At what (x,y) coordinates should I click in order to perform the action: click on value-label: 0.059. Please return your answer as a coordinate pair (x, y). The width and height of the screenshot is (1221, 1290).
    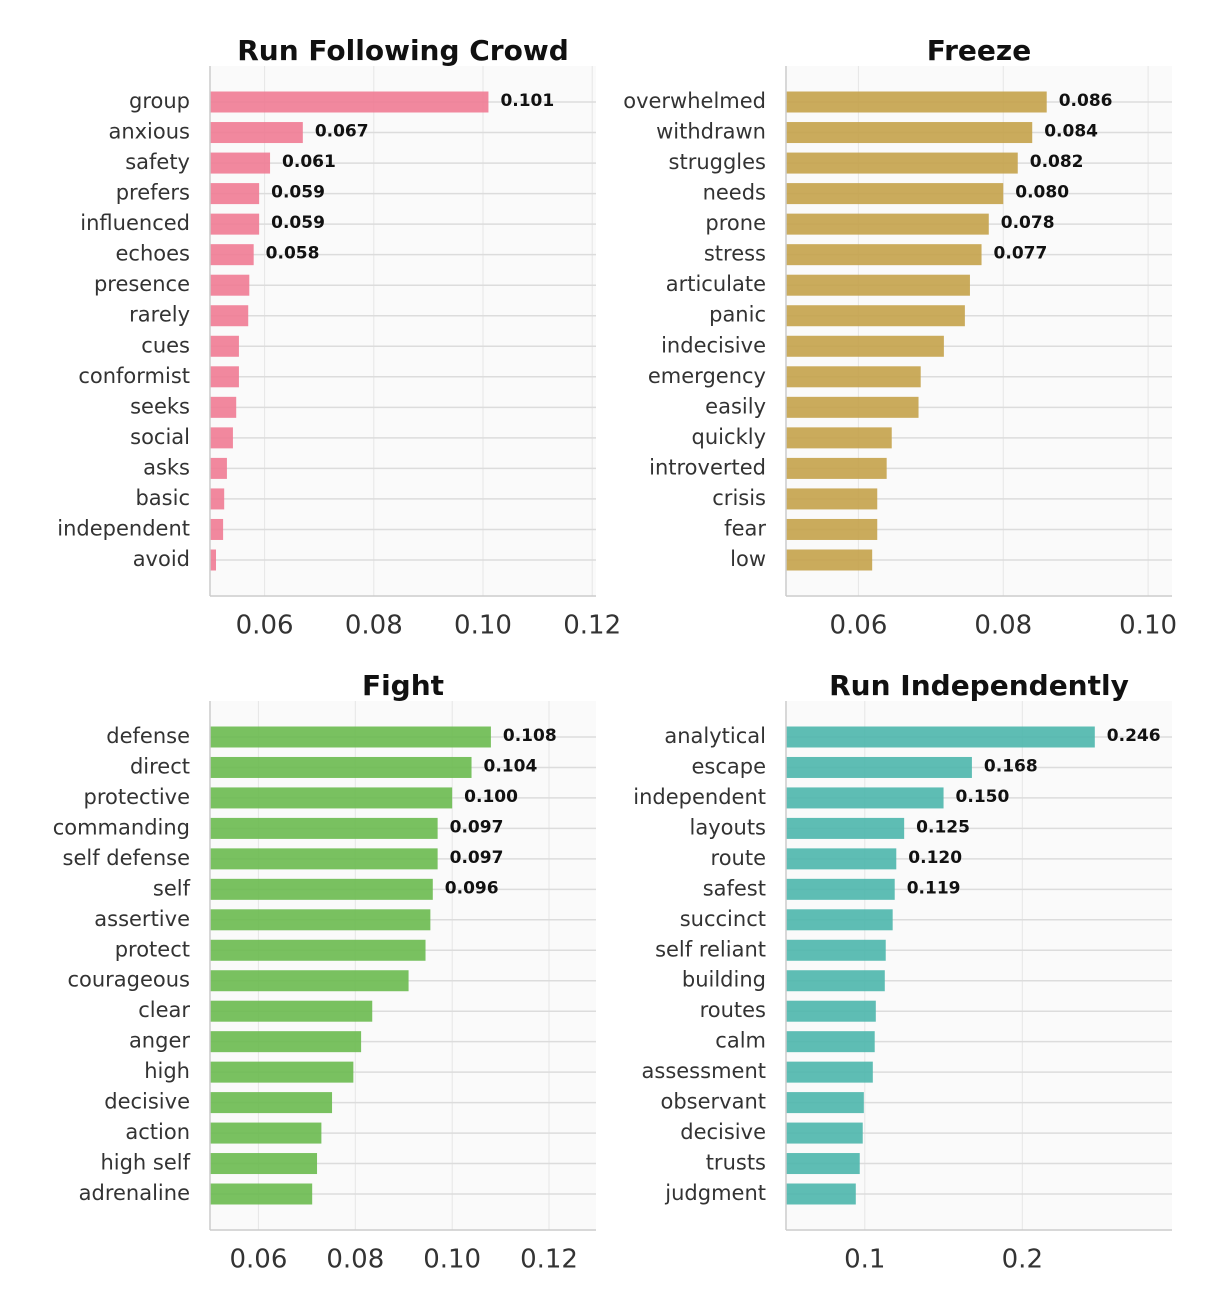
    Looking at the image, I should click on (298, 223).